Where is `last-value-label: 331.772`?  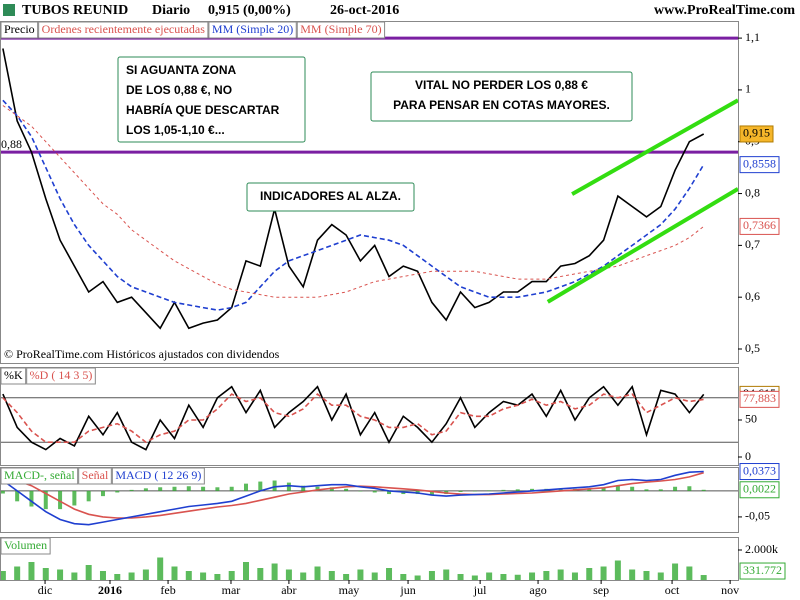 last-value-label: 331.772 is located at coordinates (762, 570).